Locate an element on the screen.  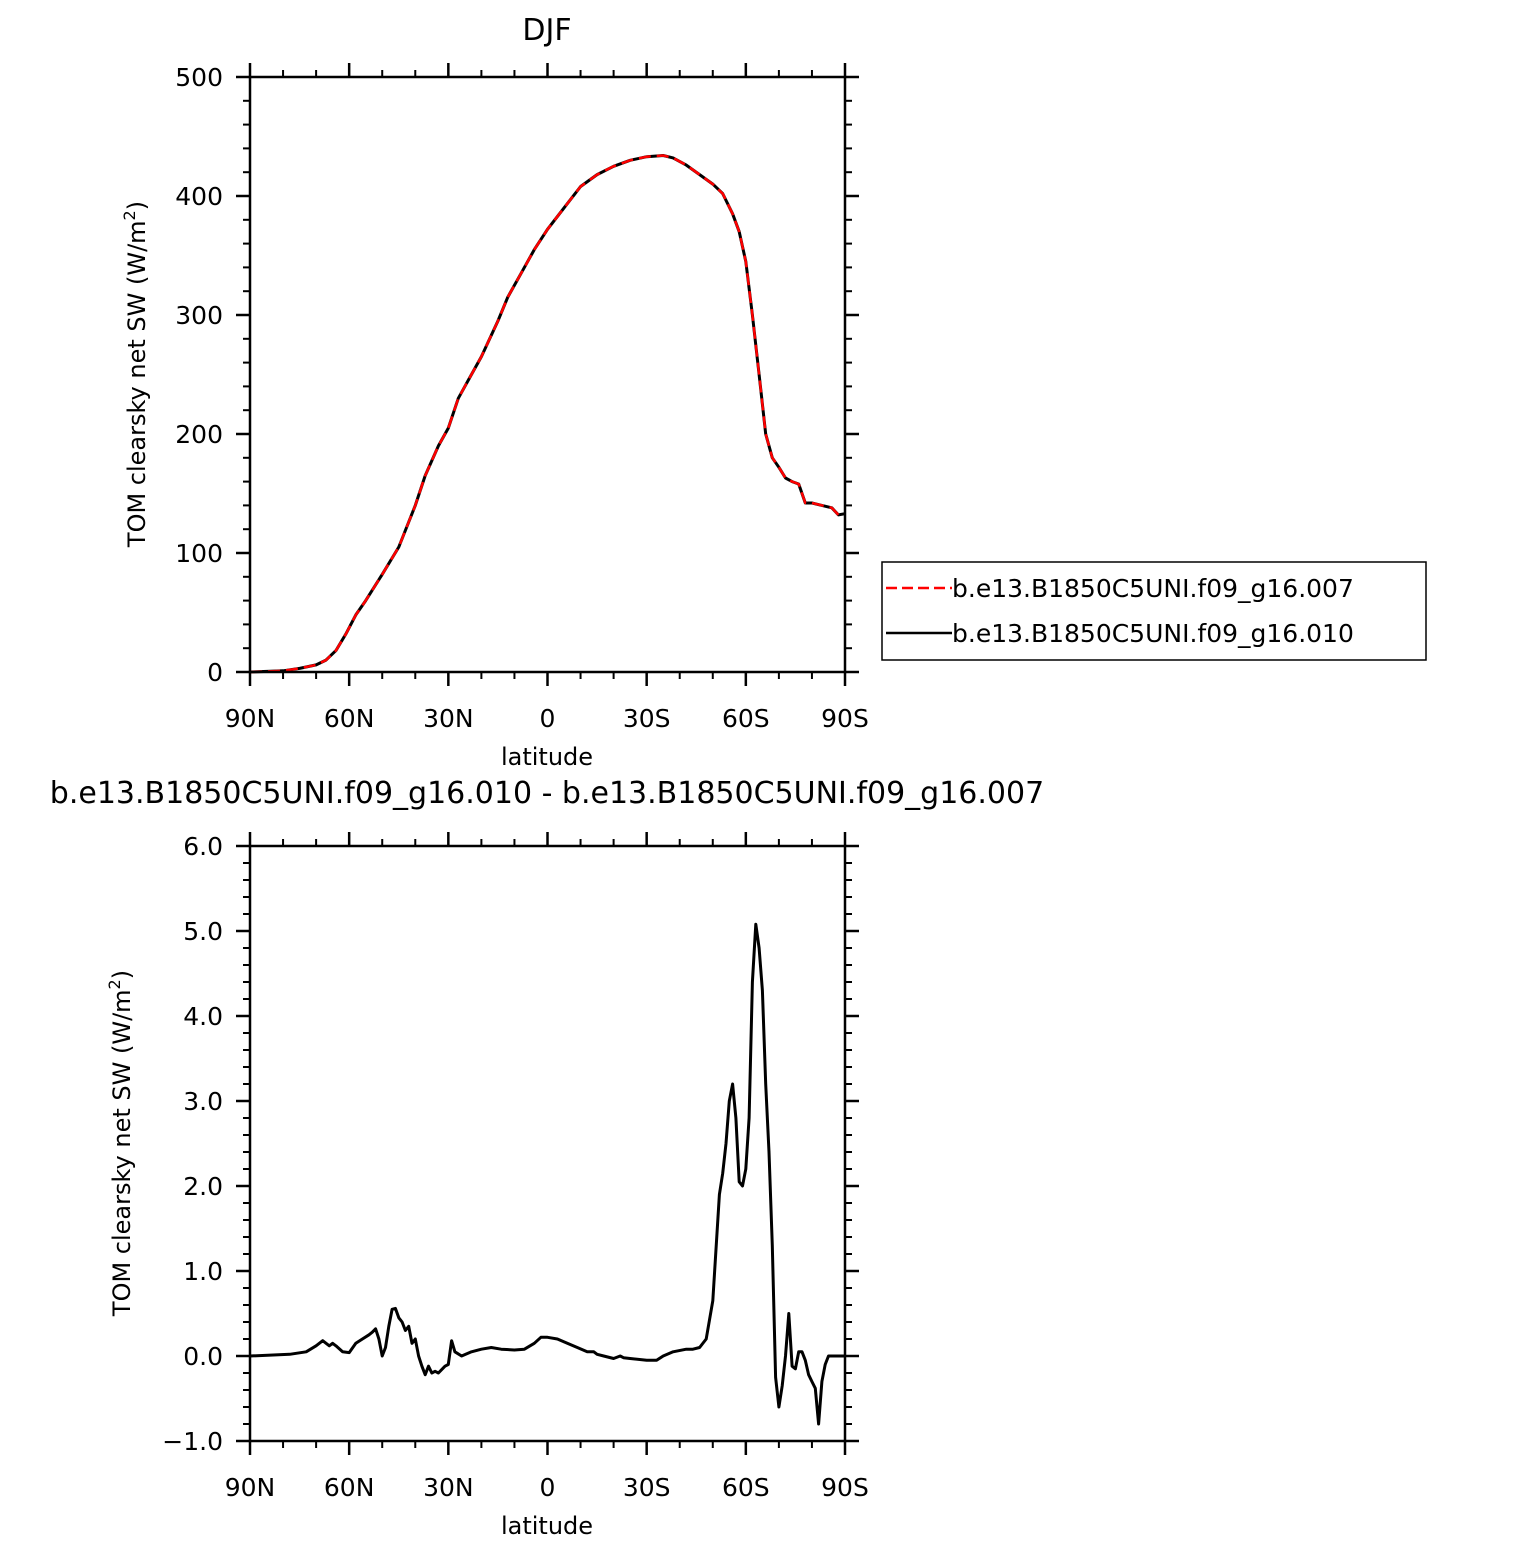
bottom-y-tick-label-0: −1.0 is located at coordinates (192, 1441).